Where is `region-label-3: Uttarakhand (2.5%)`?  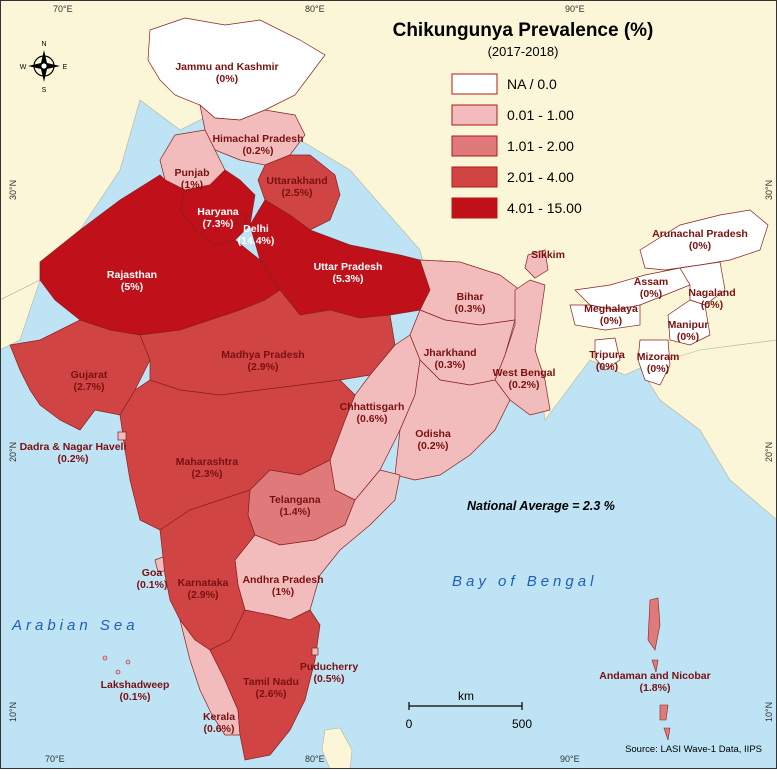 region-label-3: Uttarakhand (2.5%) is located at coordinates (296, 187).